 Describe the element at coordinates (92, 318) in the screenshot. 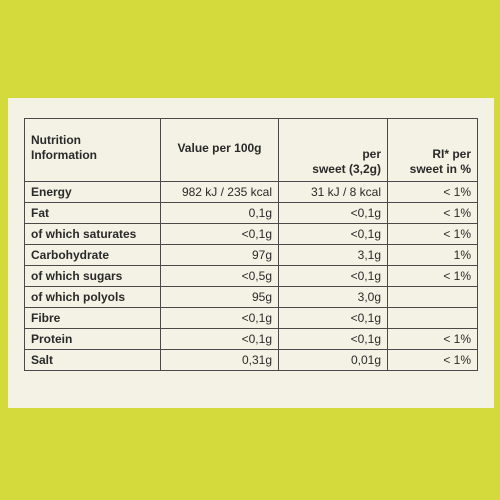

I see `row-label: Fibre` at that location.